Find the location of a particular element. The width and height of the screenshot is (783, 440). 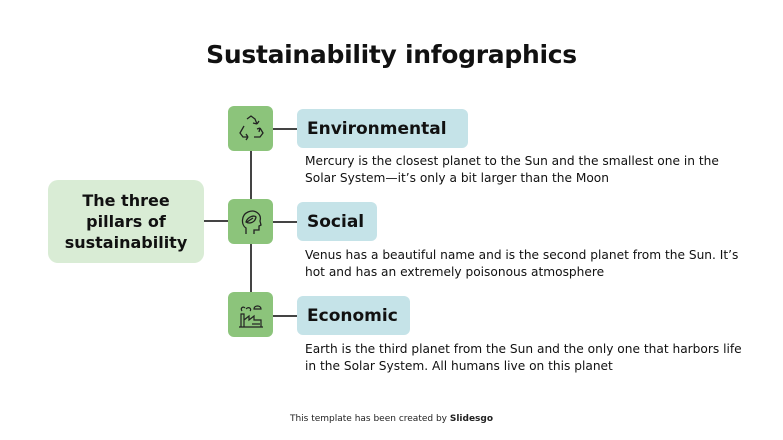

pillar-label-economic: Economic is located at coordinates (353, 315).